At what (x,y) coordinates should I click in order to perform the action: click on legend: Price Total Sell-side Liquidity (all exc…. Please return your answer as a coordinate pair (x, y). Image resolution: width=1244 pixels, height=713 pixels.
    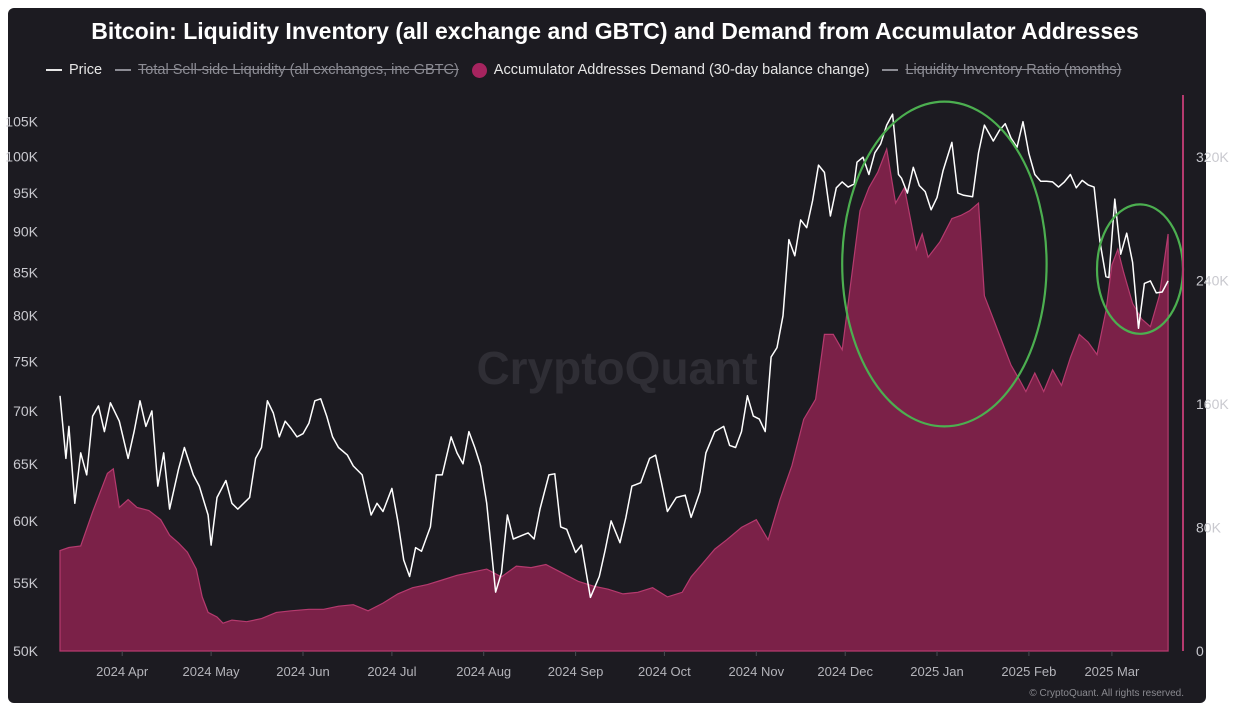
    Looking at the image, I should click on (583, 70).